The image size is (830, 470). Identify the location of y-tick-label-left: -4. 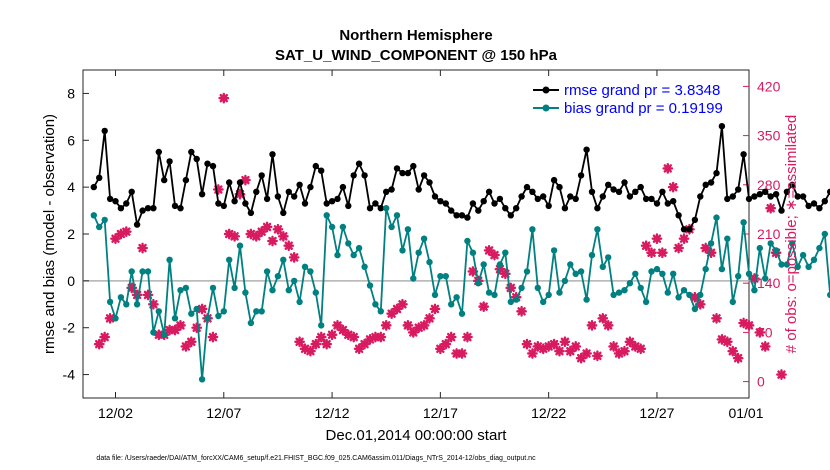
(69, 375).